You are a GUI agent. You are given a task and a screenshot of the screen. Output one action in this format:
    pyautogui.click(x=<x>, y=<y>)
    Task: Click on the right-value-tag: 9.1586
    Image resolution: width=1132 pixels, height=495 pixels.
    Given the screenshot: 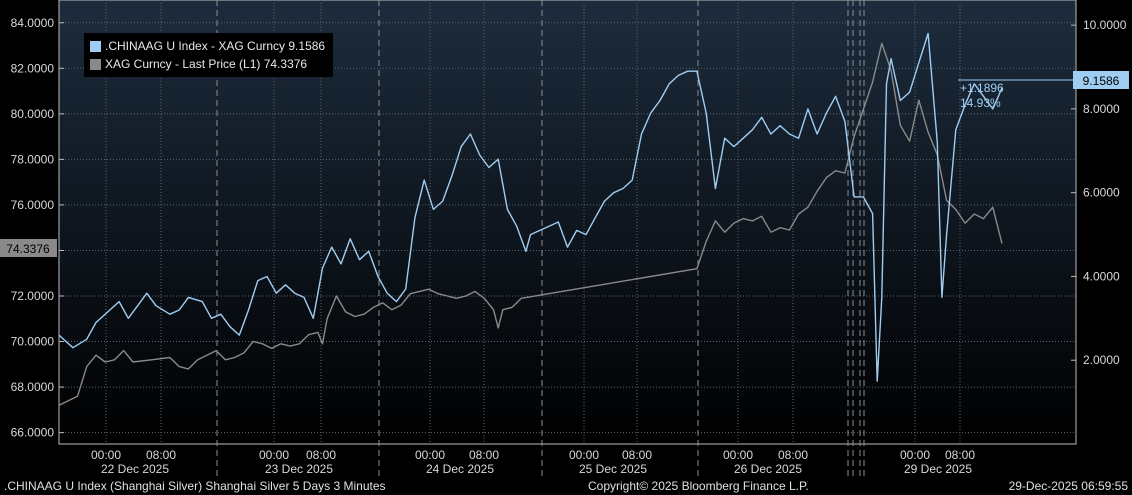 What is the action you would take?
    pyautogui.click(x=1101, y=81)
    